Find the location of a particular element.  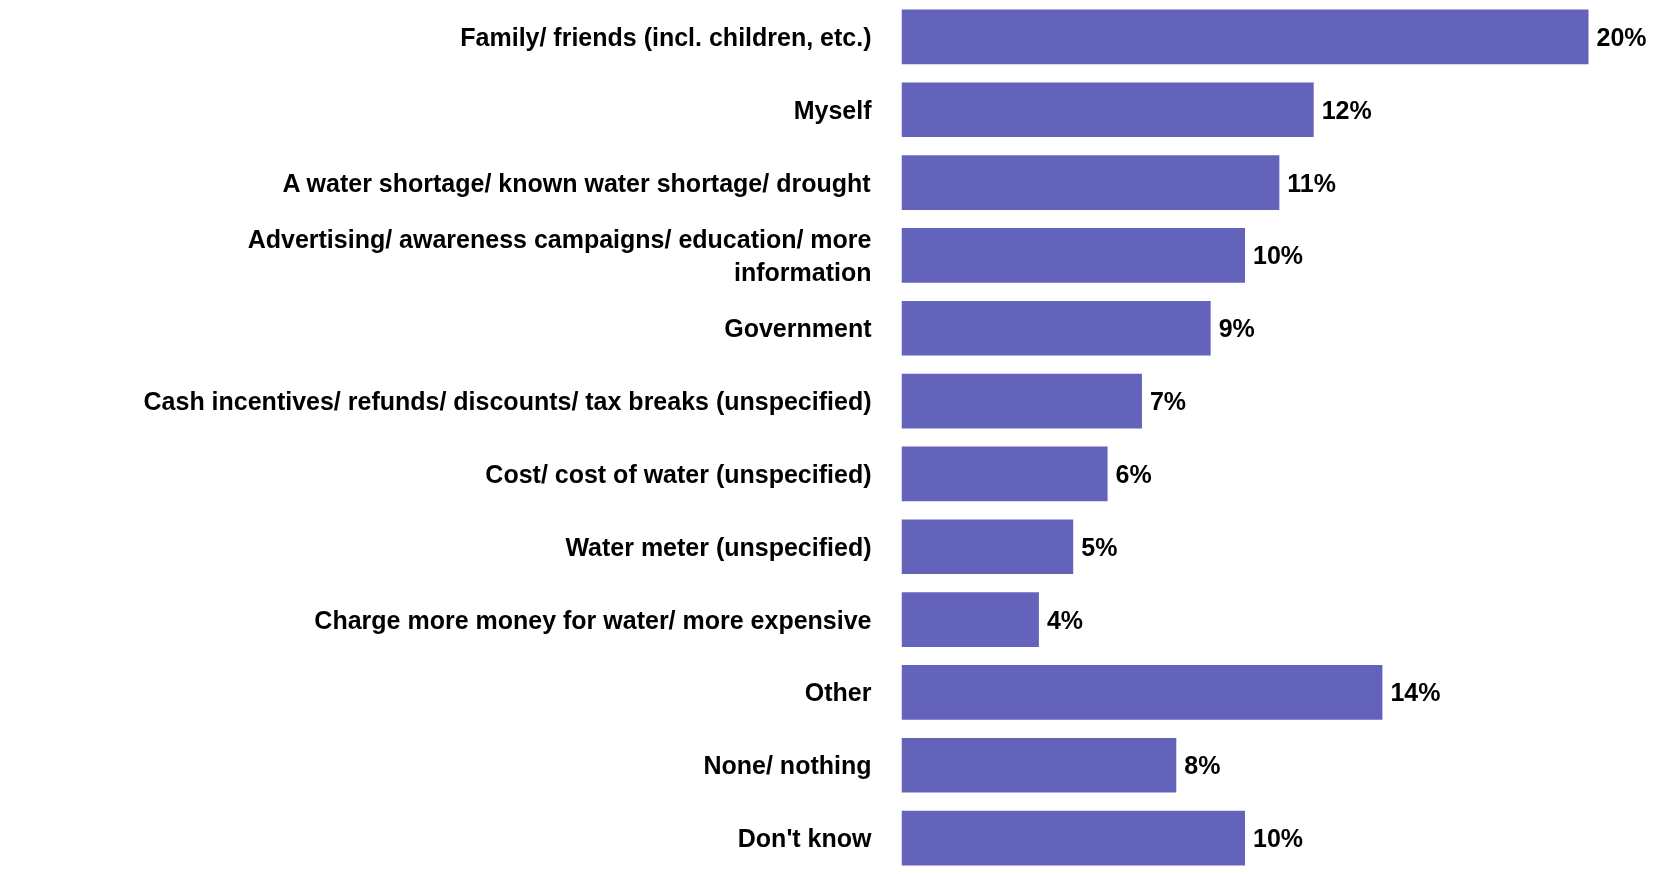

data-label: 8% is located at coordinates (1202, 765).